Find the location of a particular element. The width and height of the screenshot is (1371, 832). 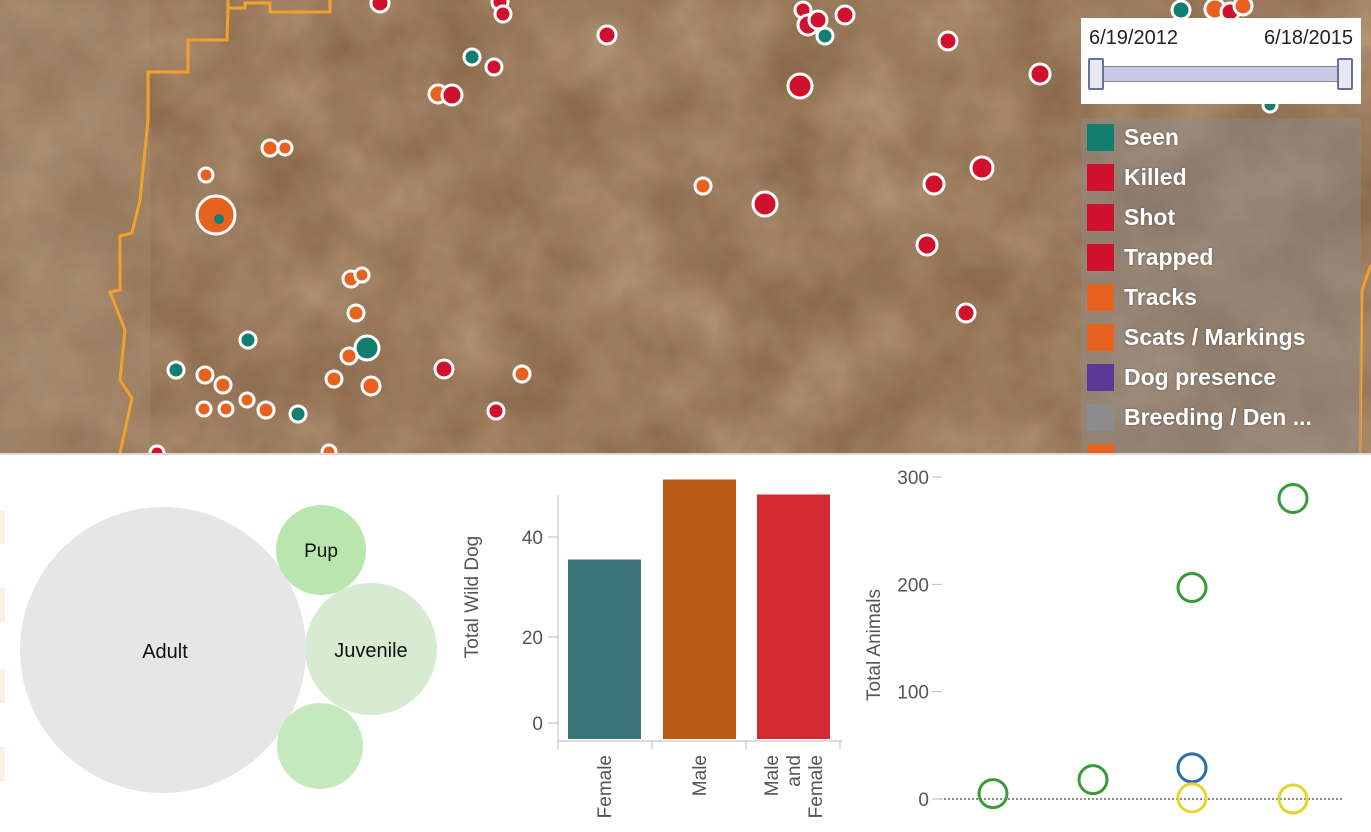

bar-x-label-word: and is located at coordinates (794, 771).